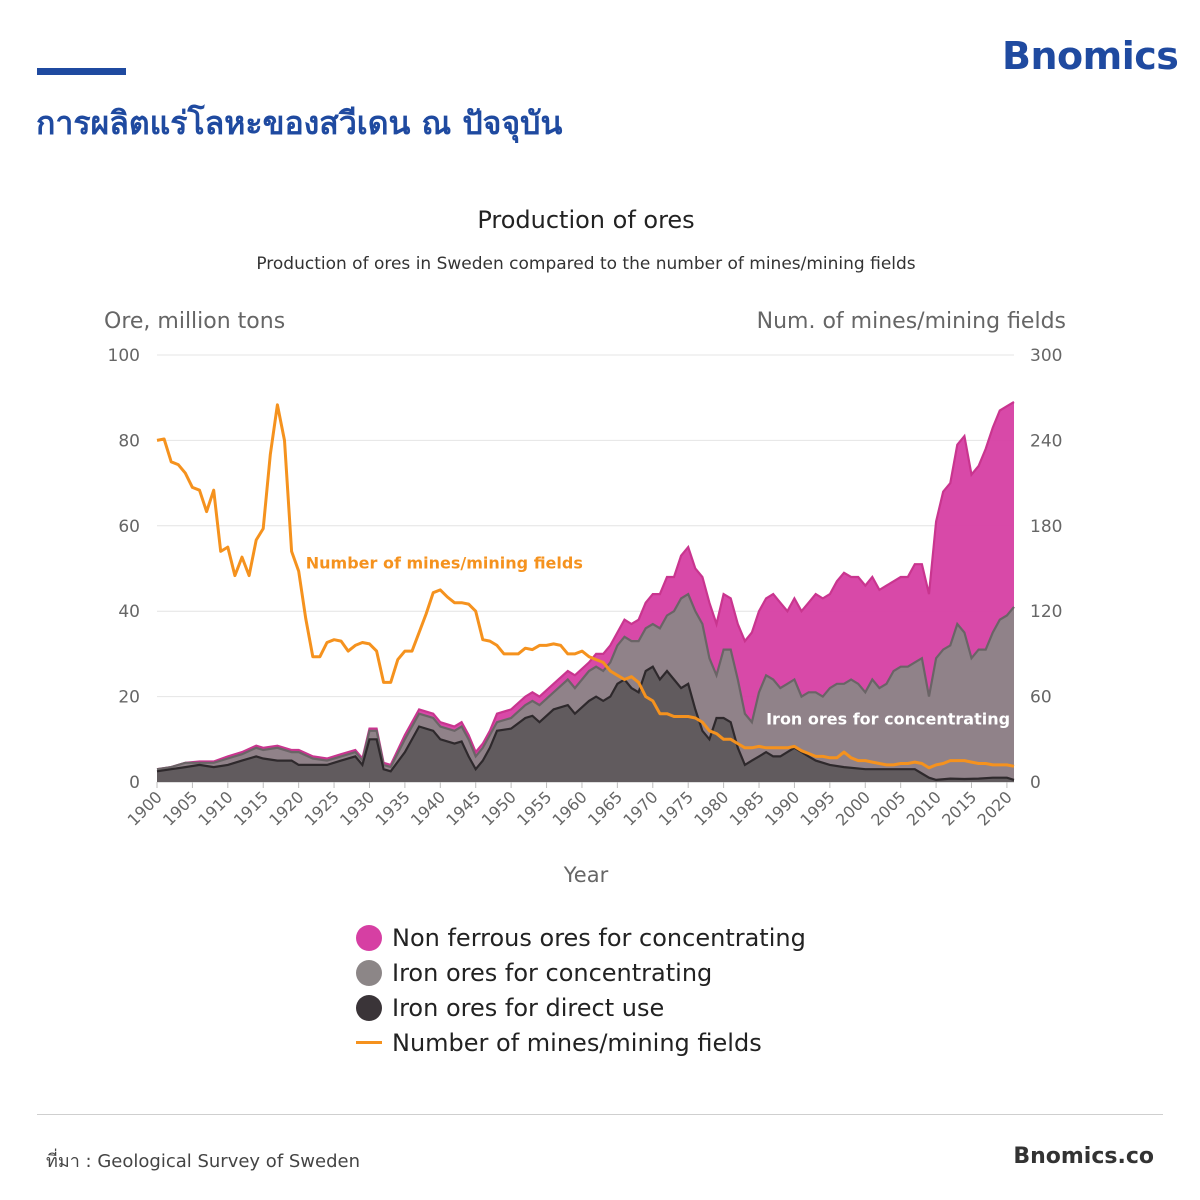 The image size is (1200, 1200). I want to click on brand-logo: Bnomics, so click(1090, 56).